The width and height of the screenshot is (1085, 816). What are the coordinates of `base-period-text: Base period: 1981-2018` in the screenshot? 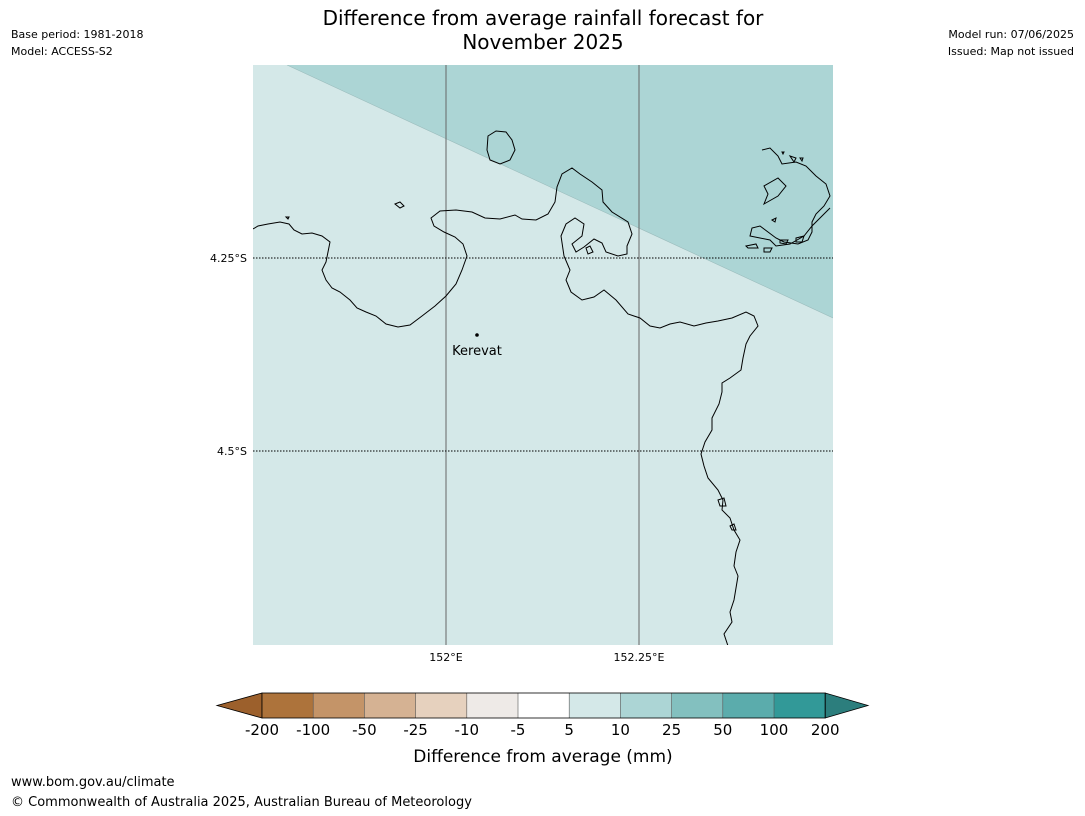 It's located at (77, 34).